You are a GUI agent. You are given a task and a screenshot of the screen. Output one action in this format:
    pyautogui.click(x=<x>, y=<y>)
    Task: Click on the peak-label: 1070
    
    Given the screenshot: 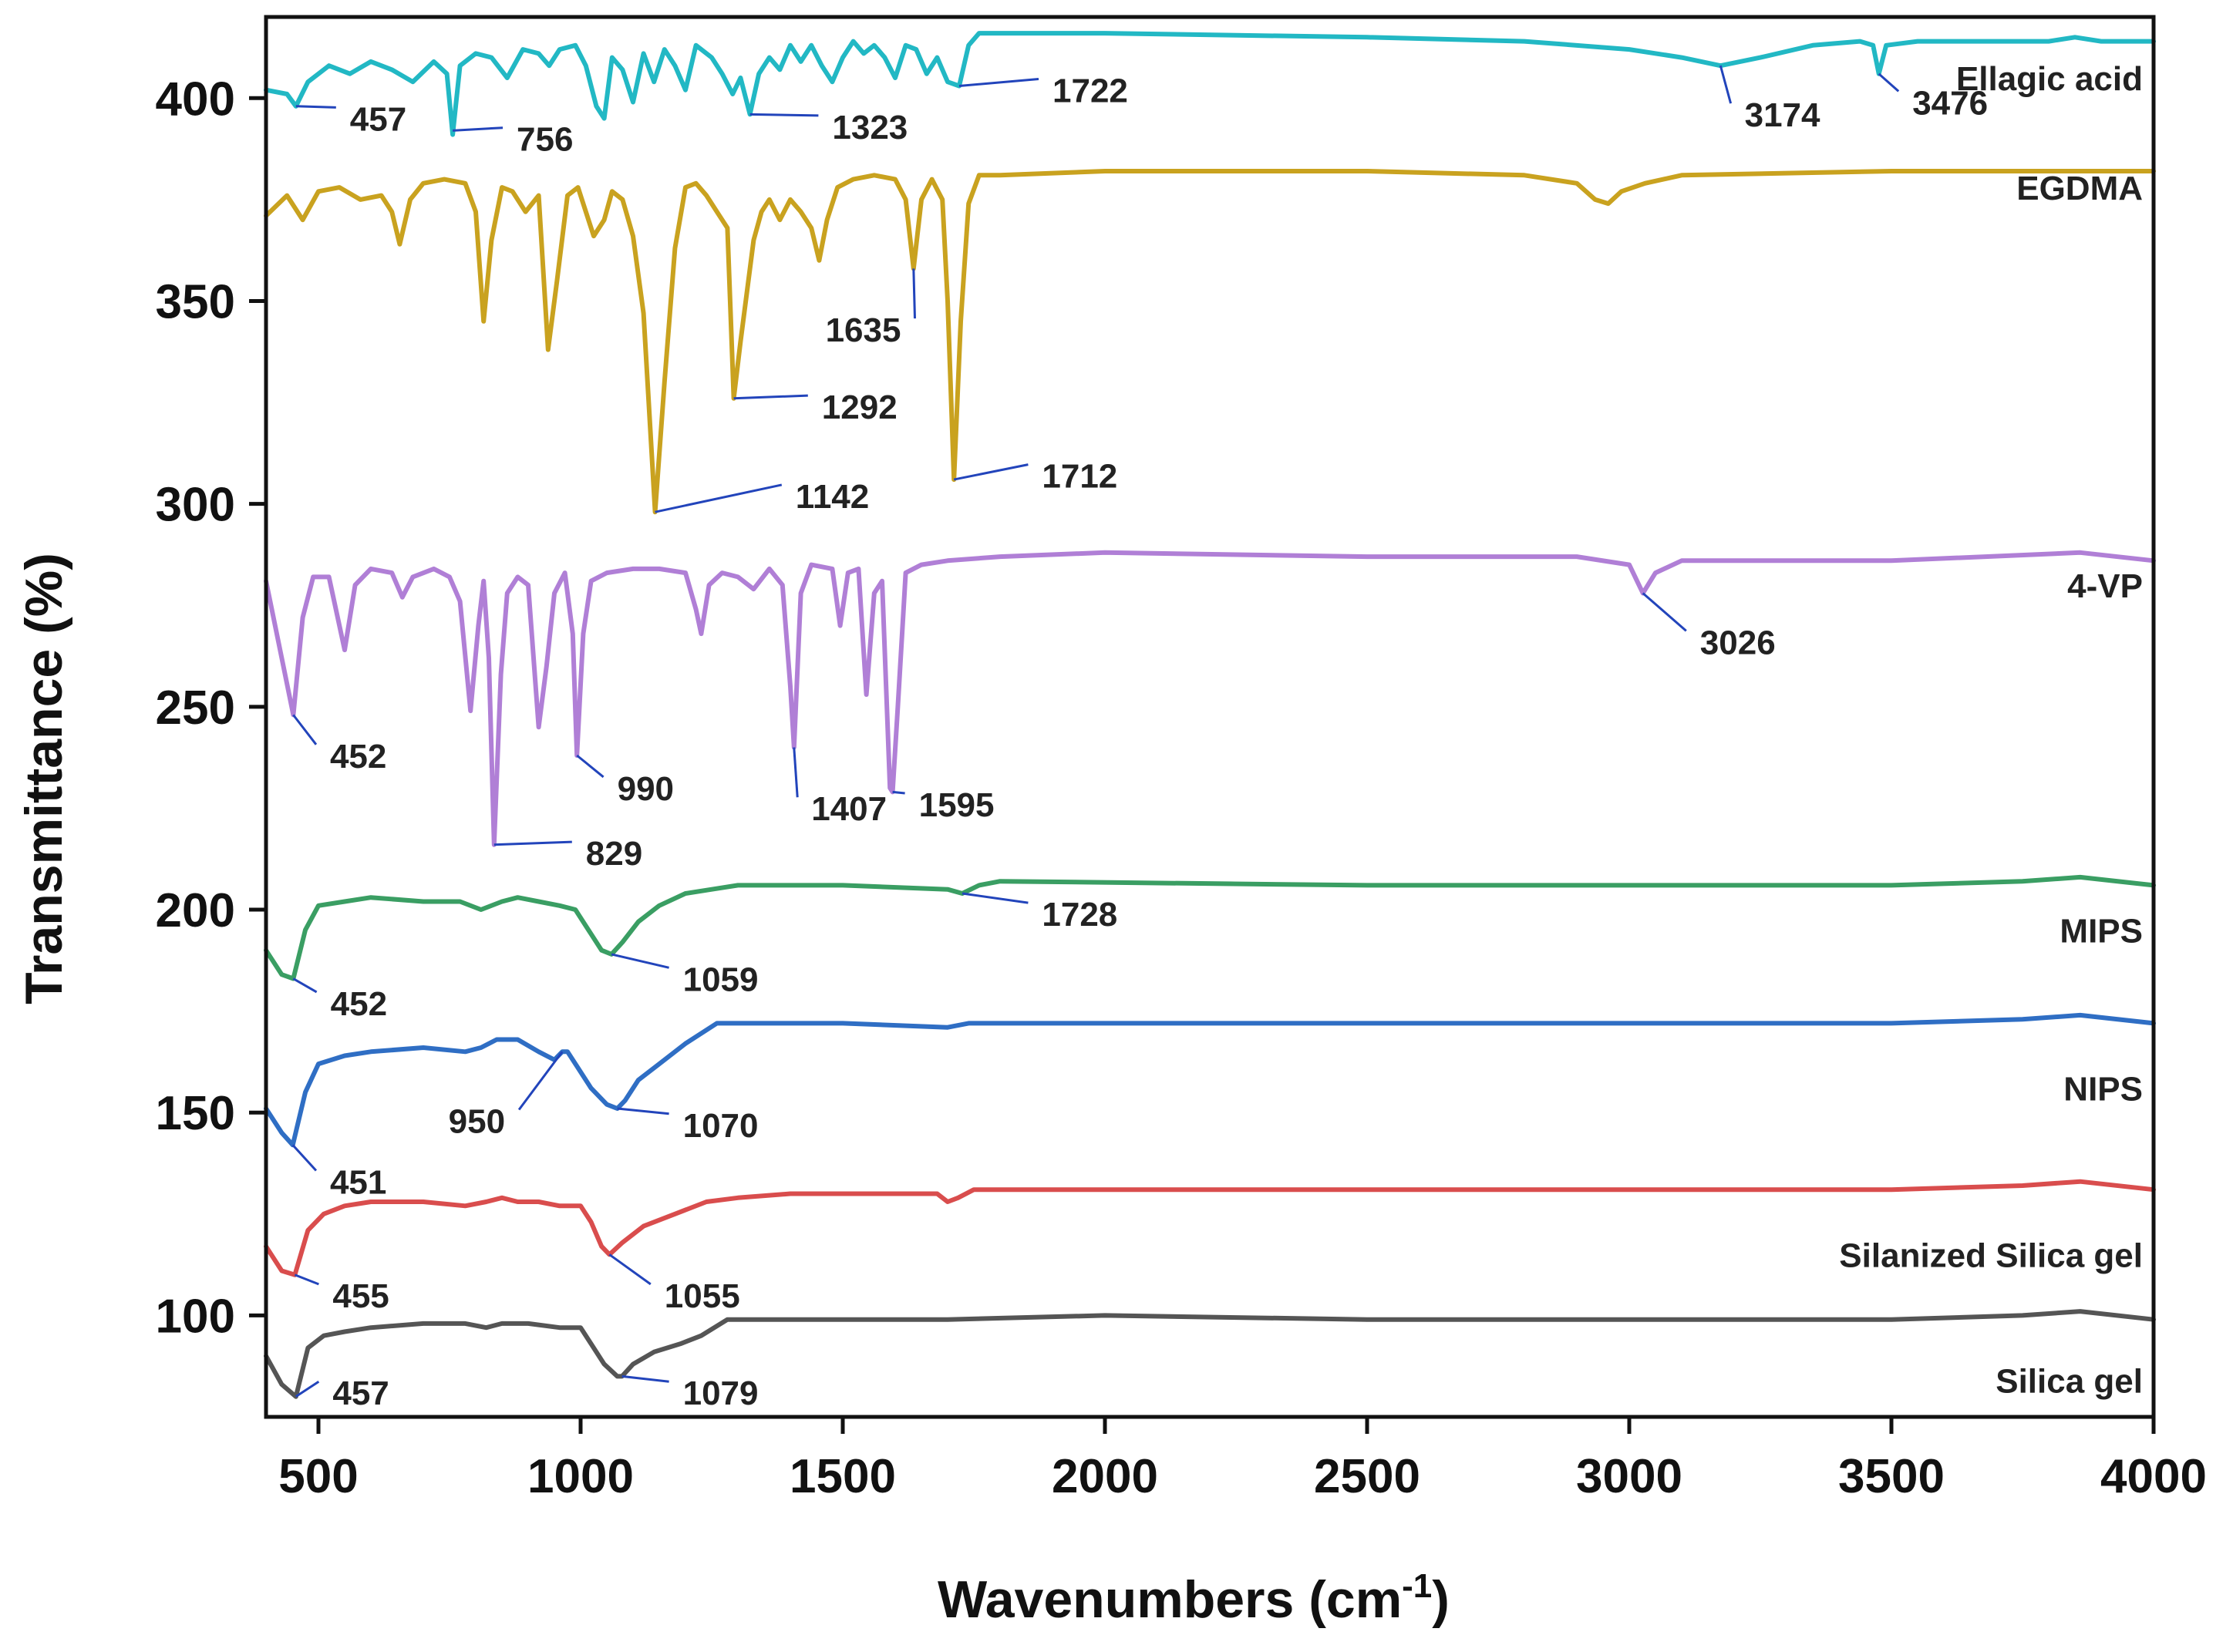 What is the action you would take?
    pyautogui.click(x=721, y=1126)
    